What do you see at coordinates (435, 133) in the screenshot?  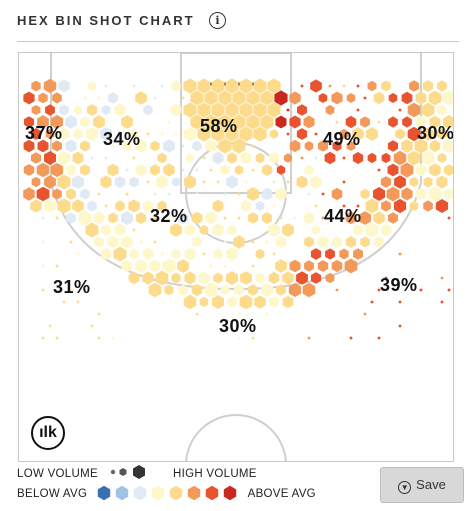 I see `zone-pct-right-corner: 30%` at bounding box center [435, 133].